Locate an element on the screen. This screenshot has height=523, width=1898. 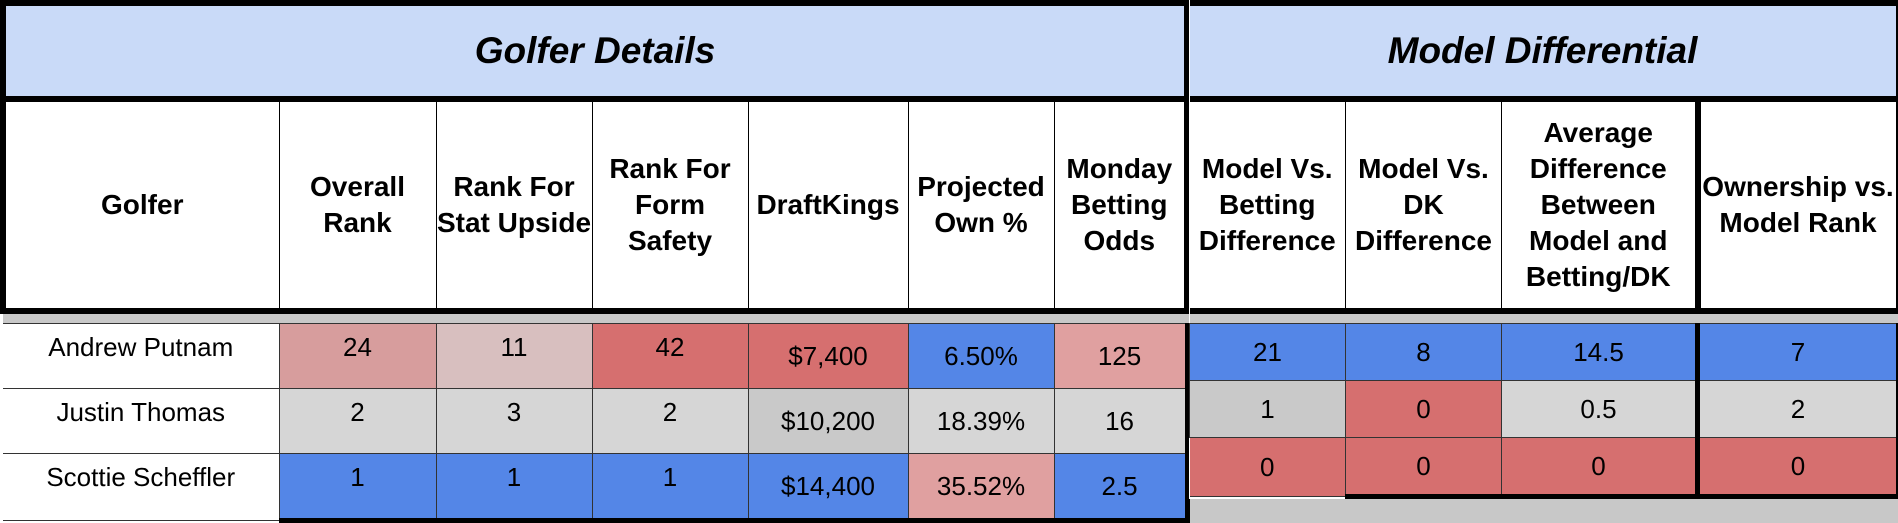
table-row: Justin Thomas 2 3 2 $10,200 18.39% 16 is located at coordinates (595, 421).